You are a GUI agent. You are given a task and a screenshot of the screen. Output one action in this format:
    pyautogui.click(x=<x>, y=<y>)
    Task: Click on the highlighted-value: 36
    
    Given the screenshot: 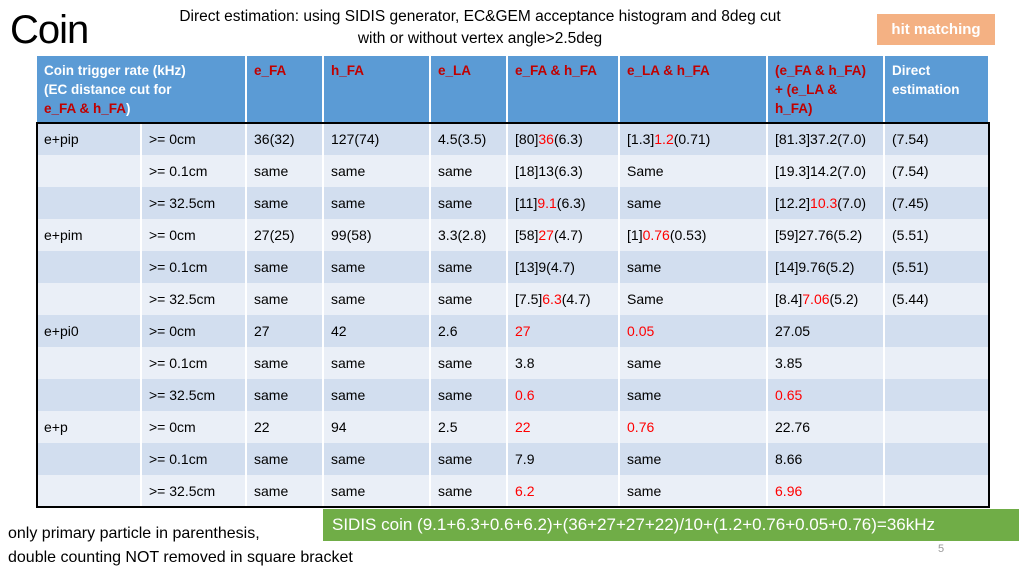 What is the action you would take?
    pyautogui.click(x=546, y=139)
    